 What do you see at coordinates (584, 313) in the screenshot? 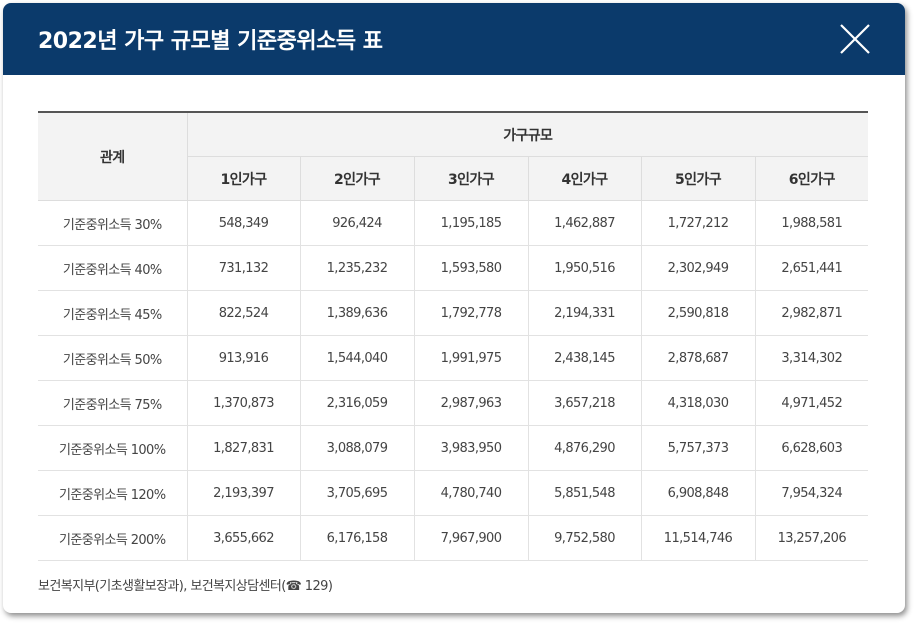
I see `table-cell: 2,194,331` at bounding box center [584, 313].